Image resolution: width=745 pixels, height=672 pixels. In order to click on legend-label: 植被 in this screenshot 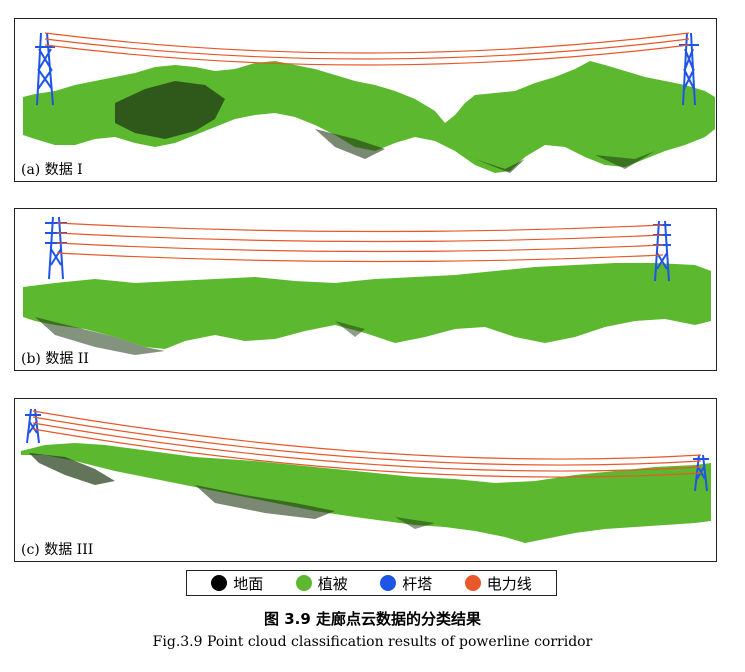, I will do `click(332, 583)`.